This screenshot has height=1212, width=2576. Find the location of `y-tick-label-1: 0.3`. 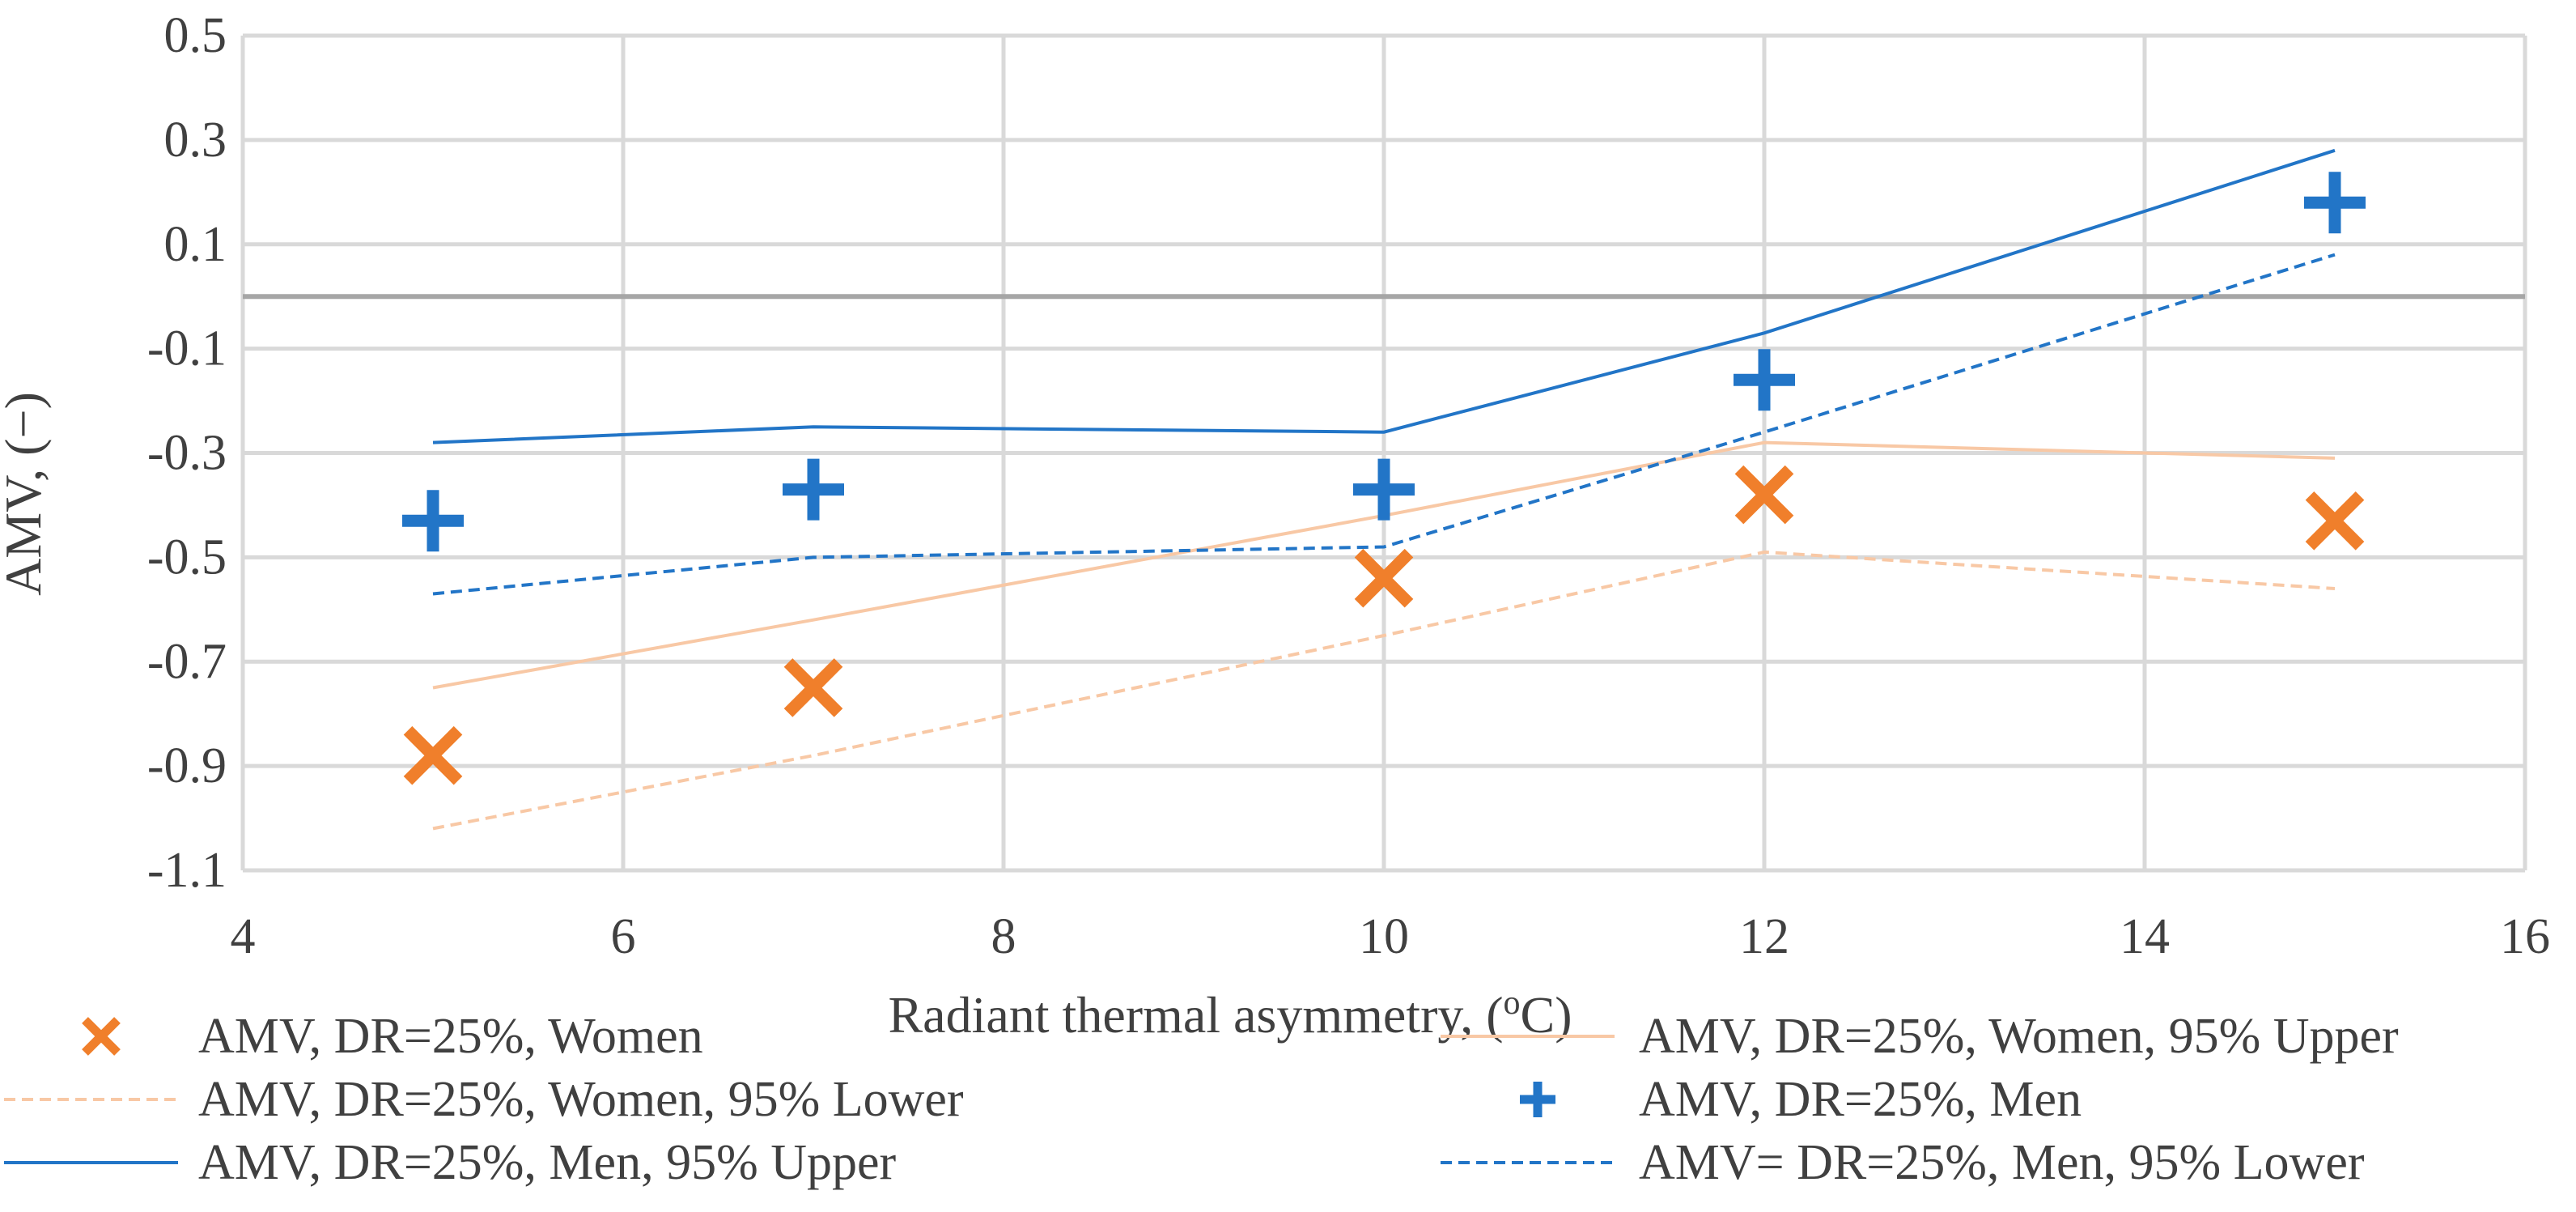

y-tick-label-1: 0.3 is located at coordinates (195, 140).